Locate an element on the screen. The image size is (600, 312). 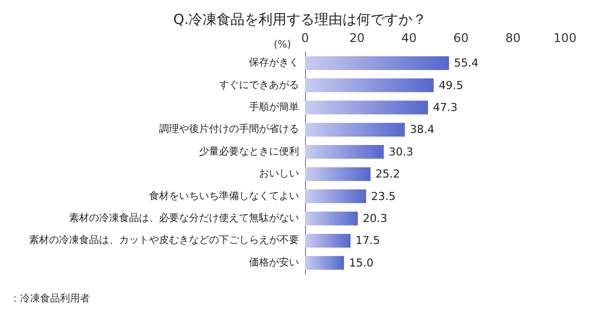
y-tick-label: おいしい is located at coordinates (279, 174).